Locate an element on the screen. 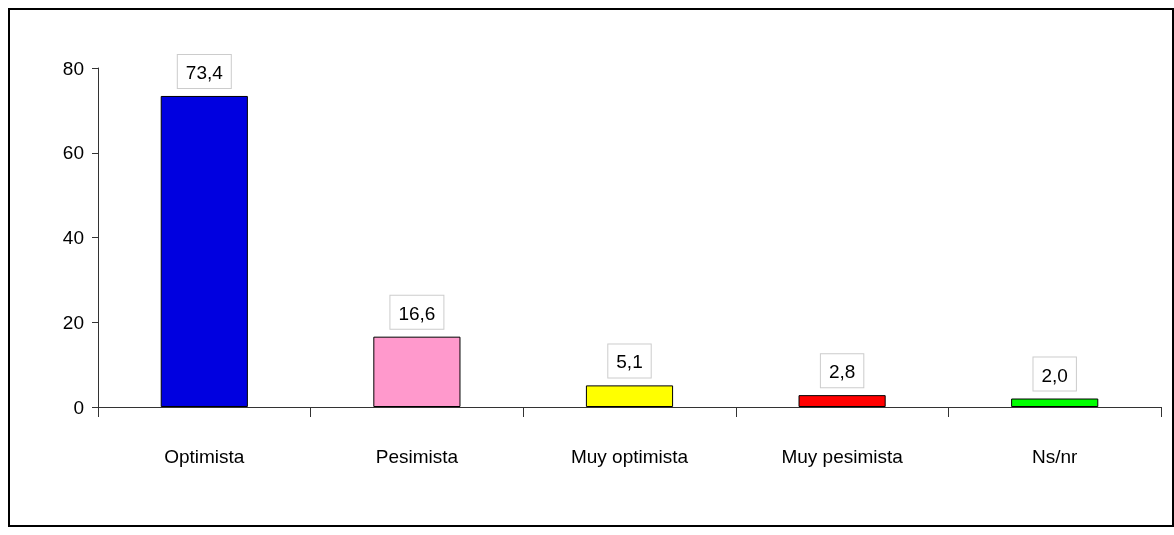  y-tick-label: 20 is located at coordinates (73, 322).